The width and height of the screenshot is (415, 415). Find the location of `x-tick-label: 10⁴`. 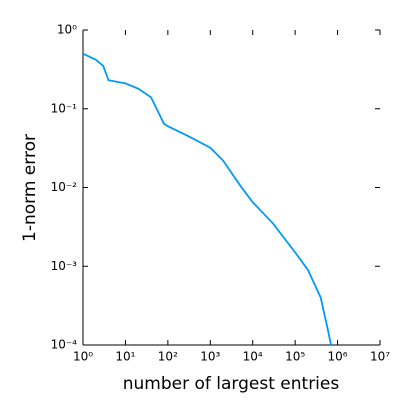

x-tick-label: 10⁴ is located at coordinates (253, 357).